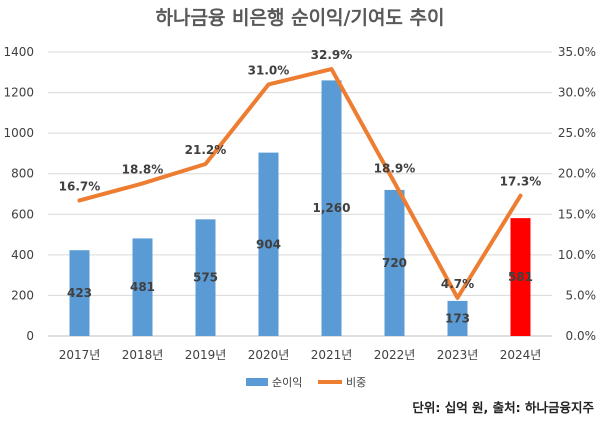  Describe the element at coordinates (458, 355) in the screenshot. I see `x-tick-label: 2023년` at that location.